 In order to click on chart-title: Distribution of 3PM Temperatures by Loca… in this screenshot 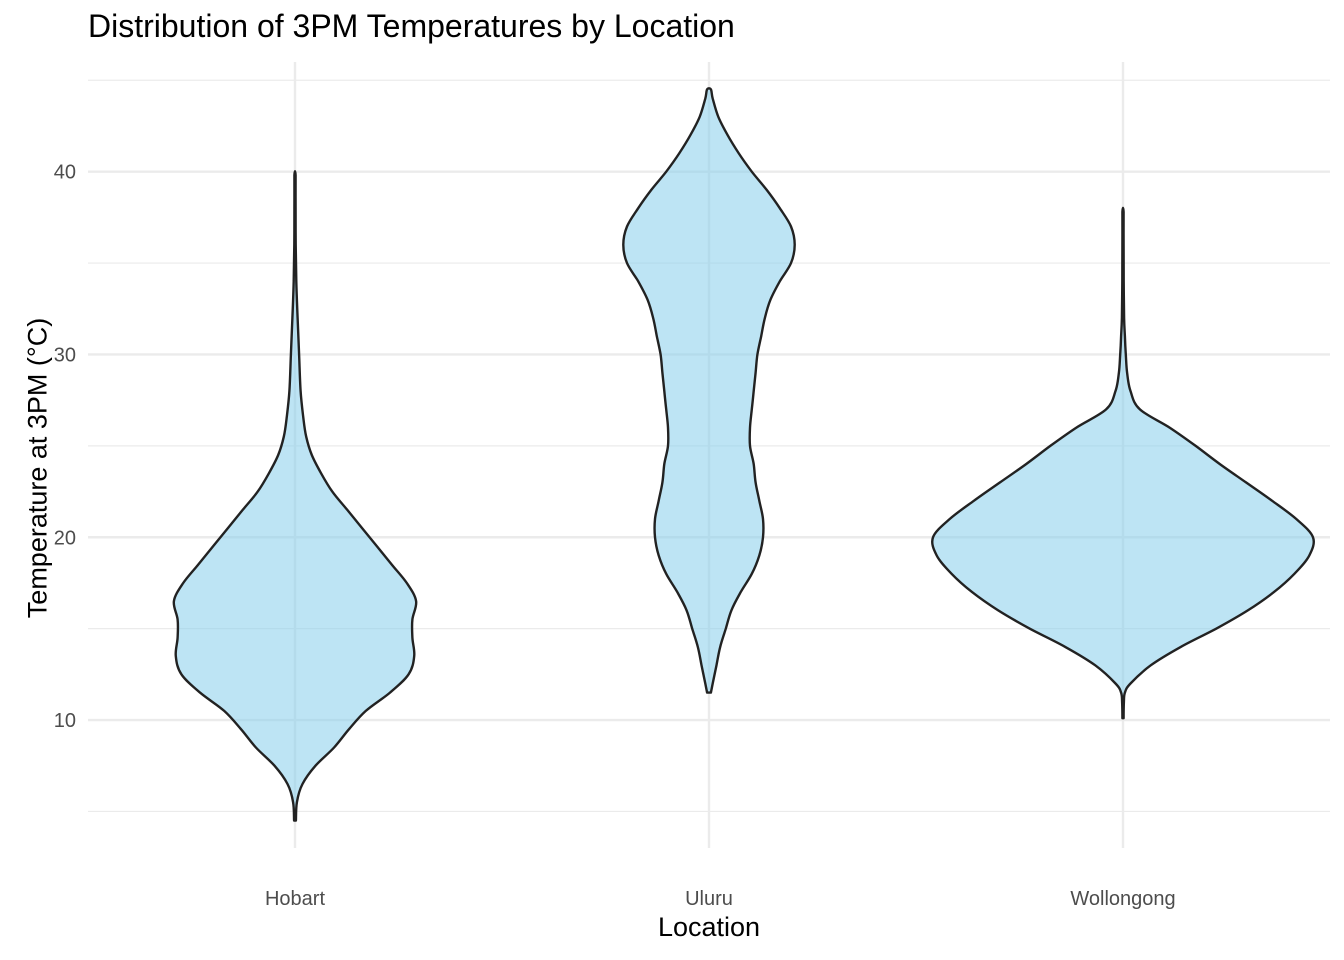, I will do `click(411, 26)`.